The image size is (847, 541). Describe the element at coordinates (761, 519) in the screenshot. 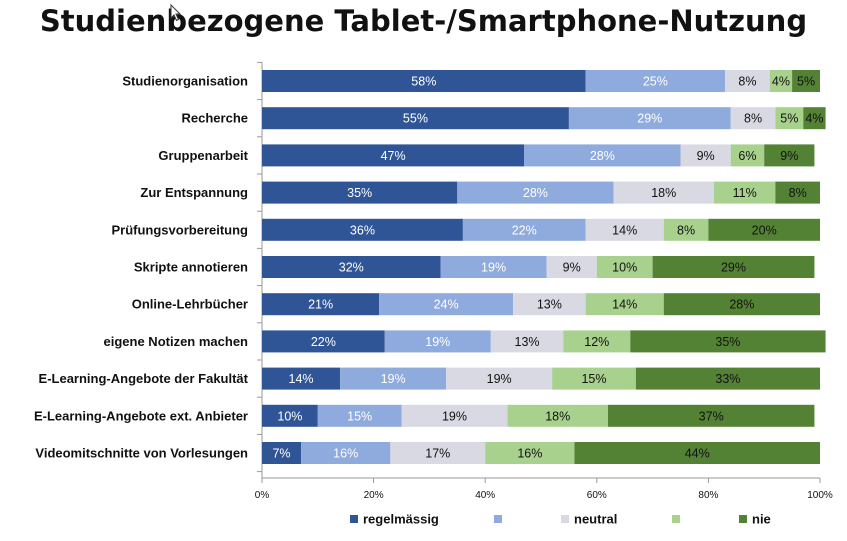

I see `legend-label: nie` at that location.